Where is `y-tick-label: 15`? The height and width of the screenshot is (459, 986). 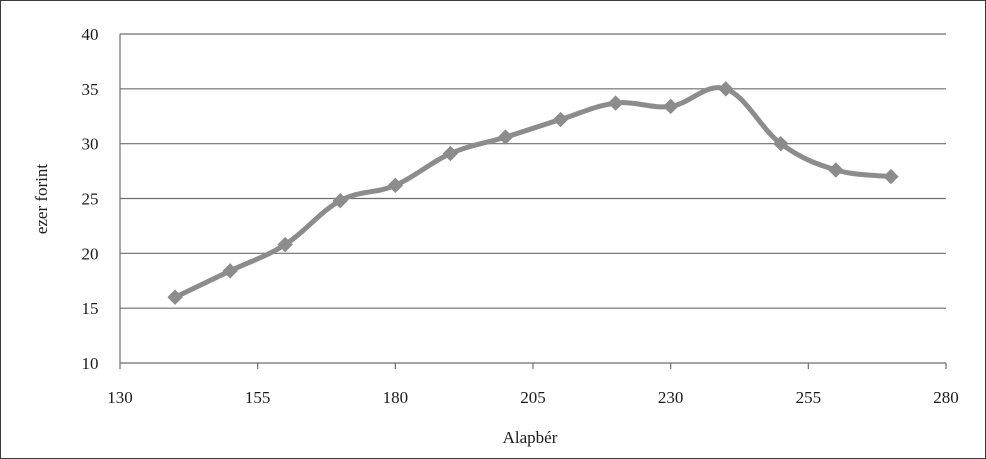 y-tick-label: 15 is located at coordinates (90, 308).